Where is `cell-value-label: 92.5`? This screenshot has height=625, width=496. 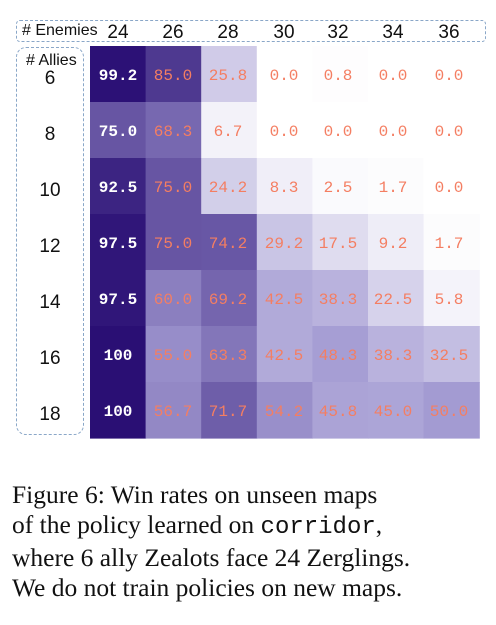 cell-value-label: 92.5 is located at coordinates (118, 188).